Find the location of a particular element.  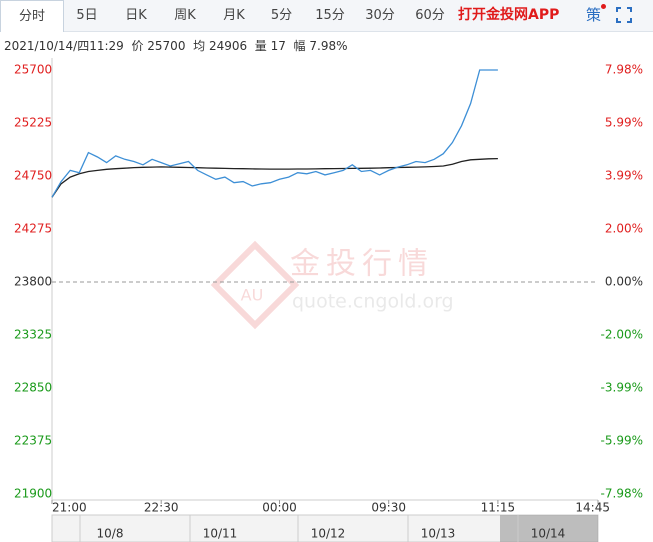

navigator-date: 10/14 is located at coordinates (548, 534).